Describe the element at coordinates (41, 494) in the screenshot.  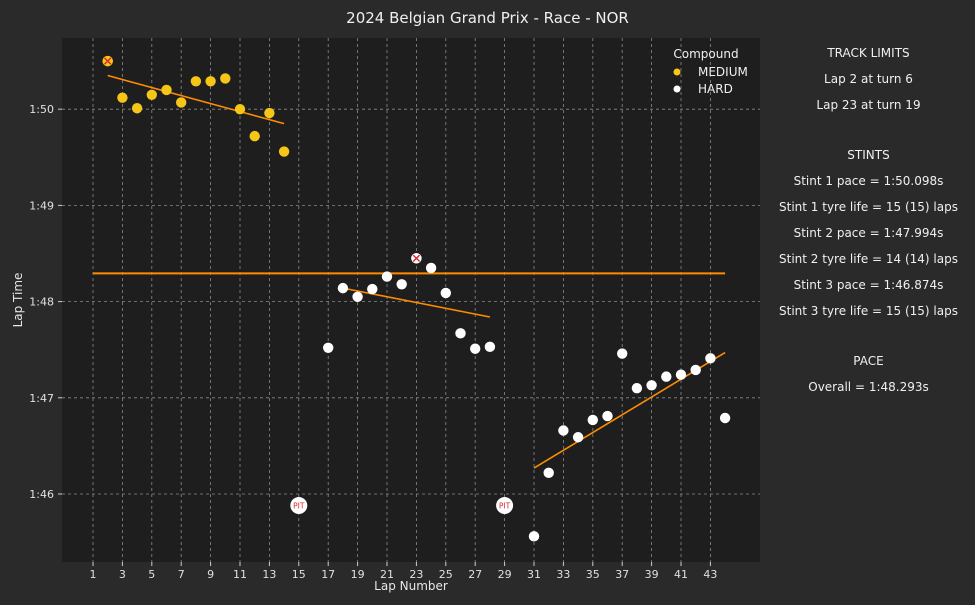
I see `y-tick-label: 1:46` at that location.